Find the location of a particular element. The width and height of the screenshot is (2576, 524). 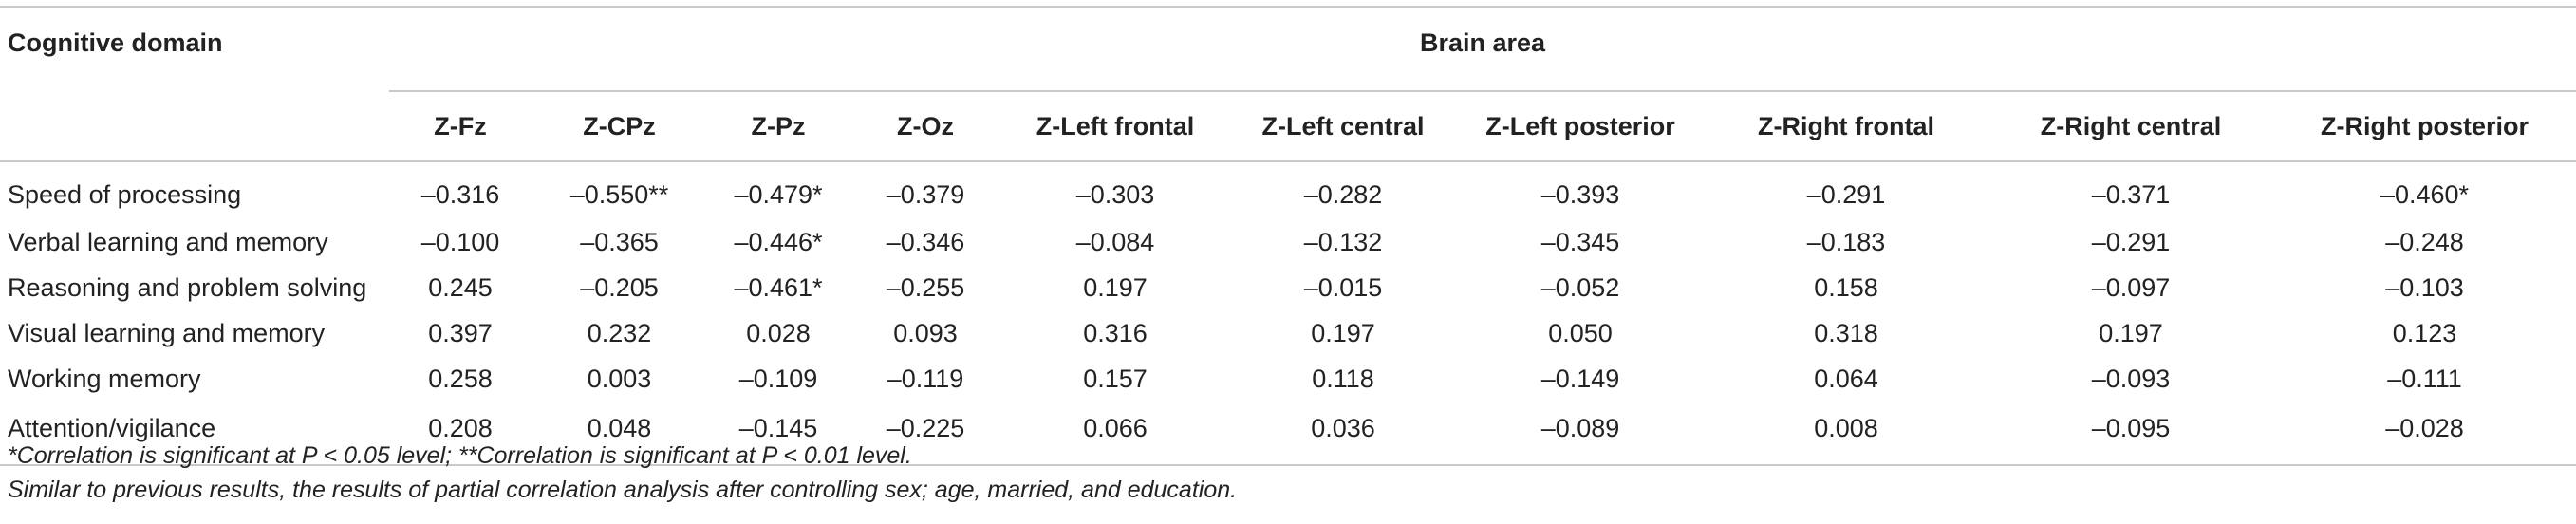

table-cell: 0.208 is located at coordinates (461, 434).